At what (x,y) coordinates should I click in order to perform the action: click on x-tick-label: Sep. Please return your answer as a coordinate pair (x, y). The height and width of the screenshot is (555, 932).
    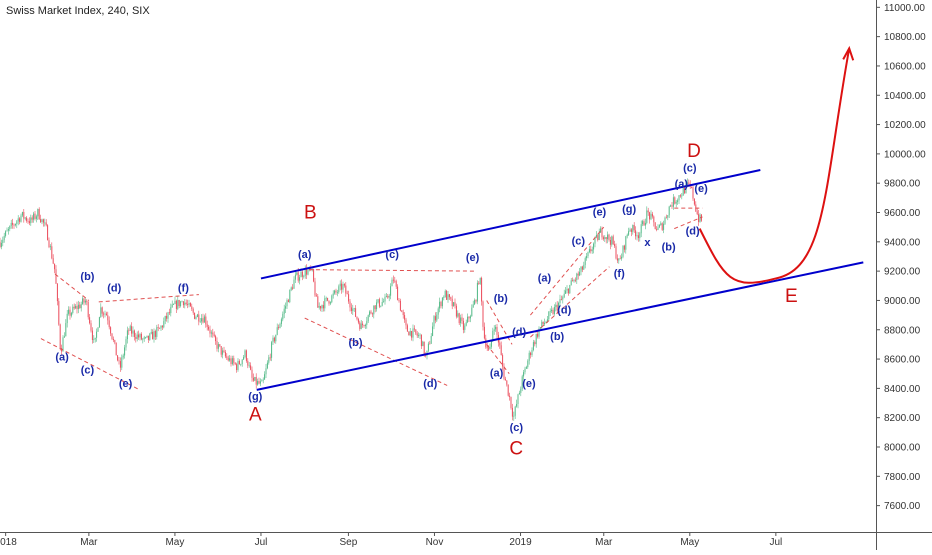
    Looking at the image, I should click on (349, 542).